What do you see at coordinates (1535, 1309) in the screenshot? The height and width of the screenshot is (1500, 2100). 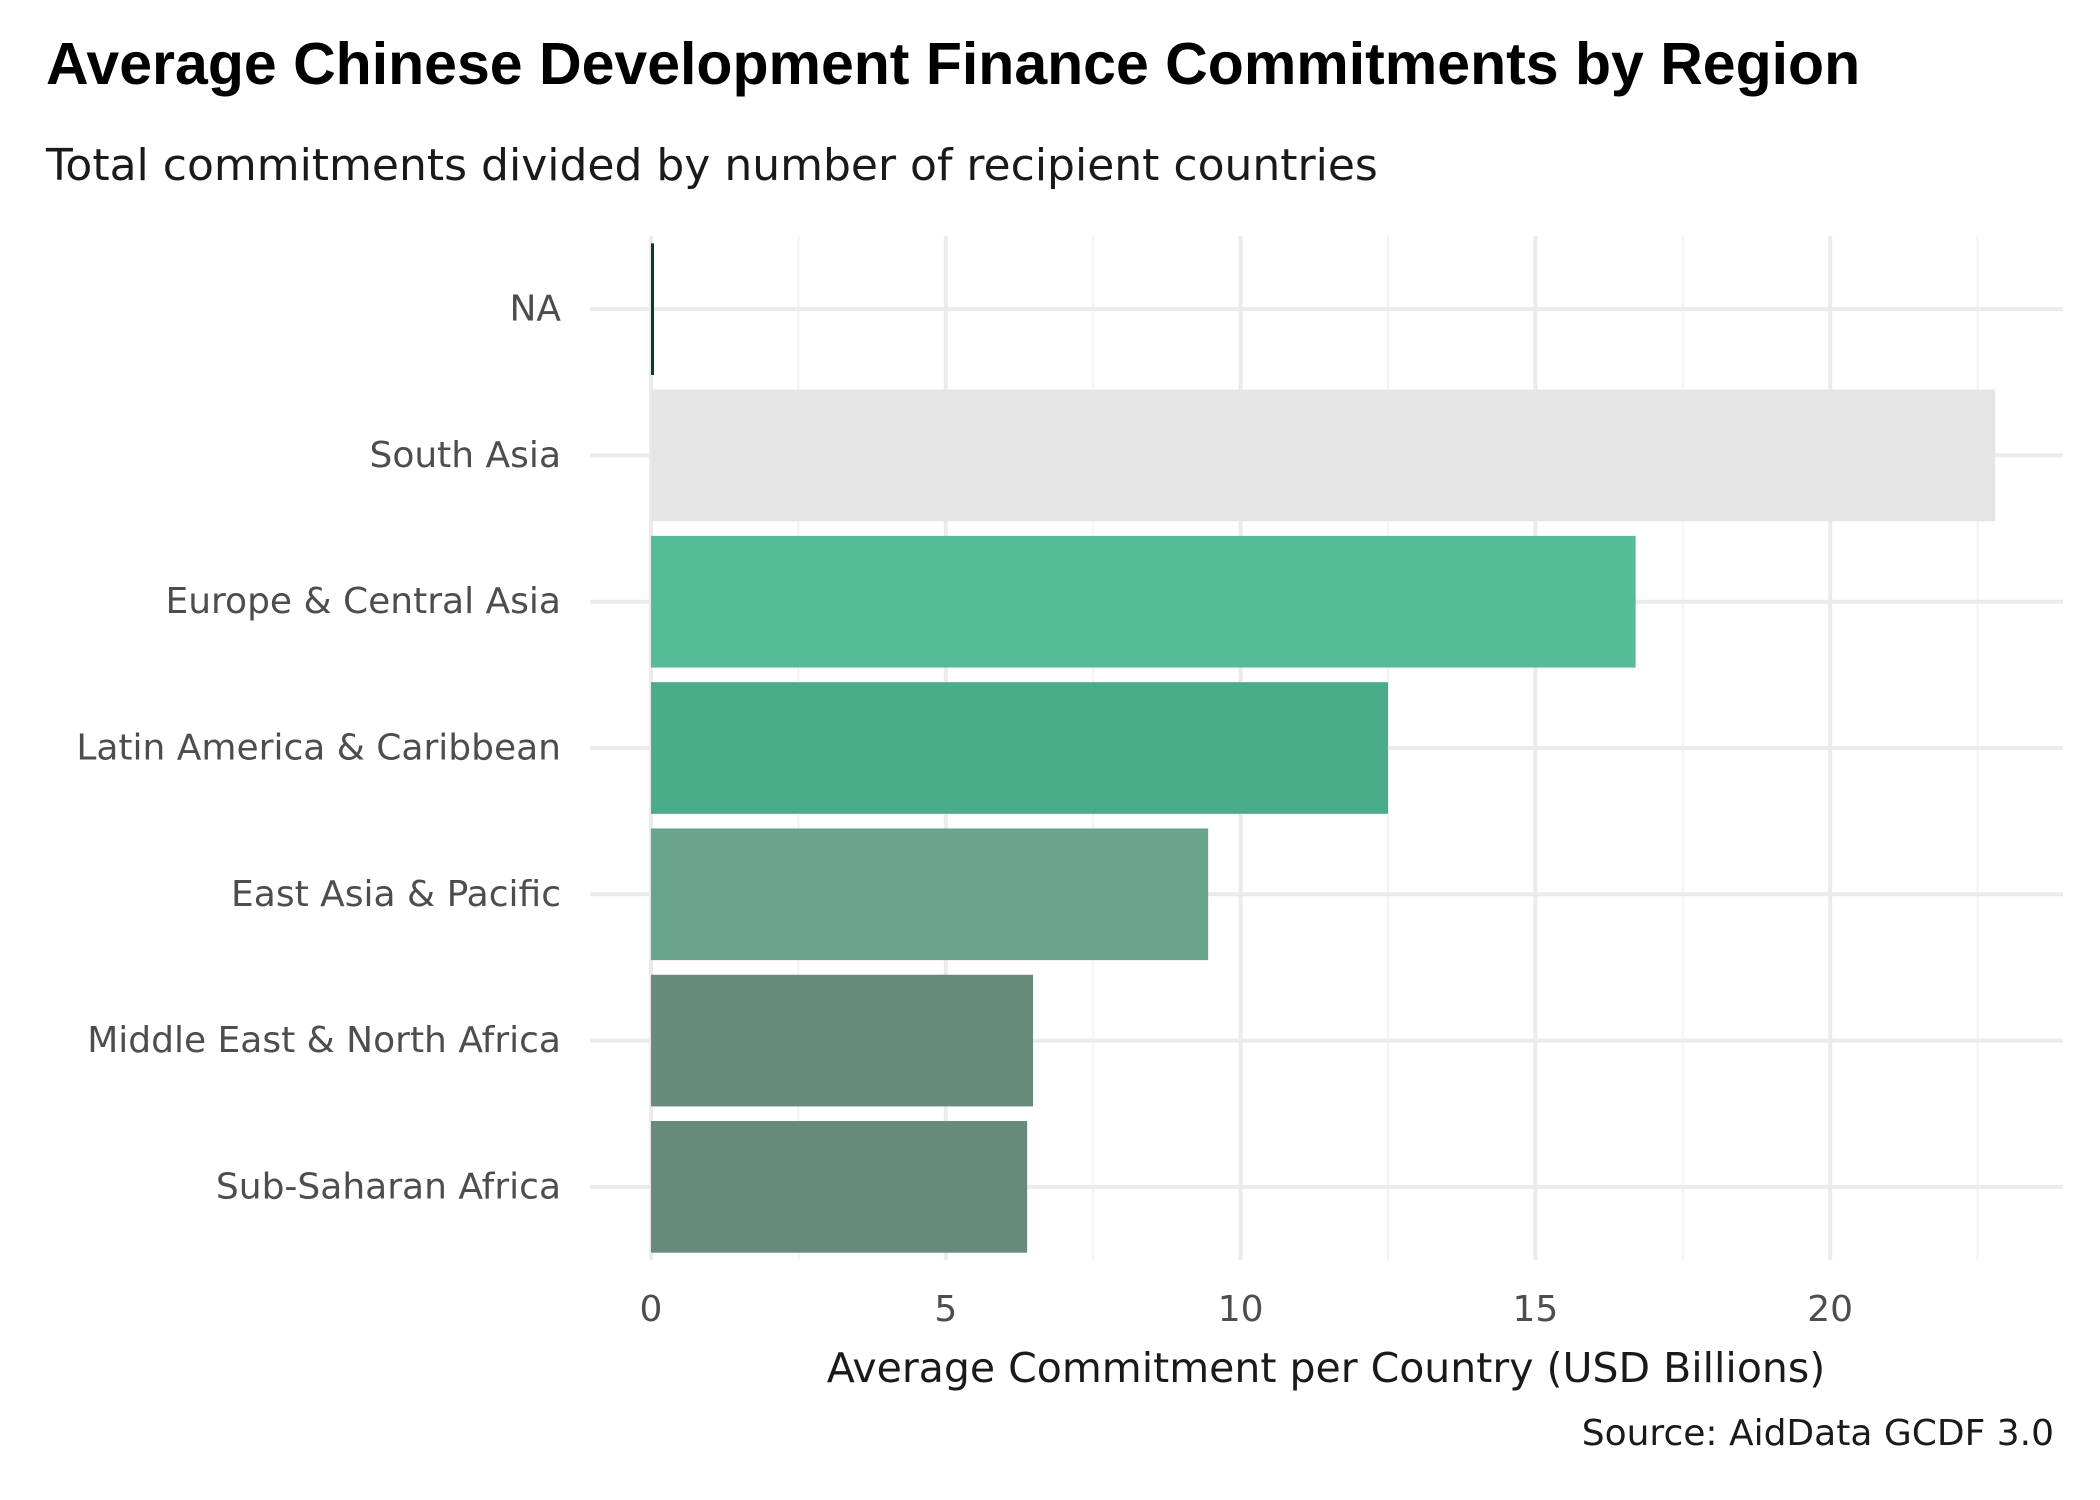 I see `x-tick-label: 15` at bounding box center [1535, 1309].